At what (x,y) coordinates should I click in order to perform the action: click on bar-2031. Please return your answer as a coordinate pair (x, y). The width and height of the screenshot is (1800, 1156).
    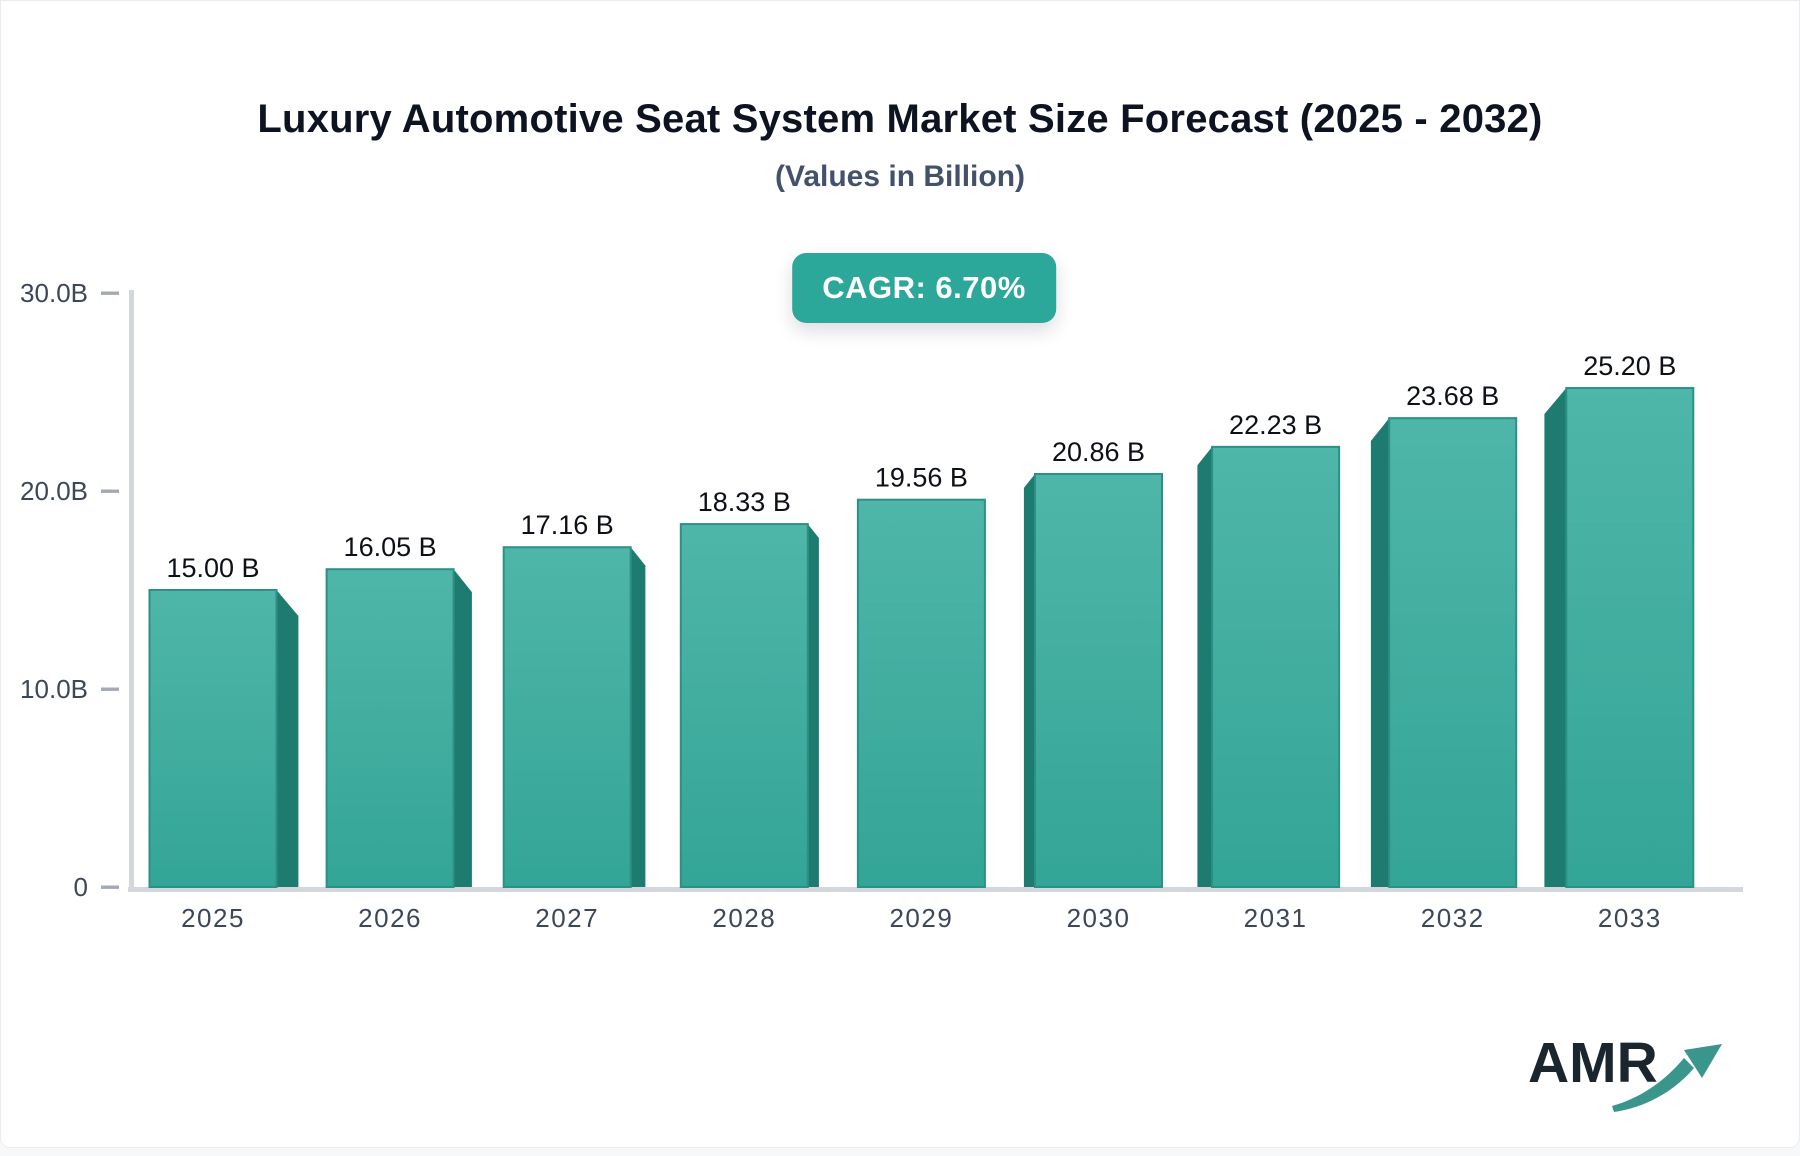
    Looking at the image, I should click on (1269, 666).